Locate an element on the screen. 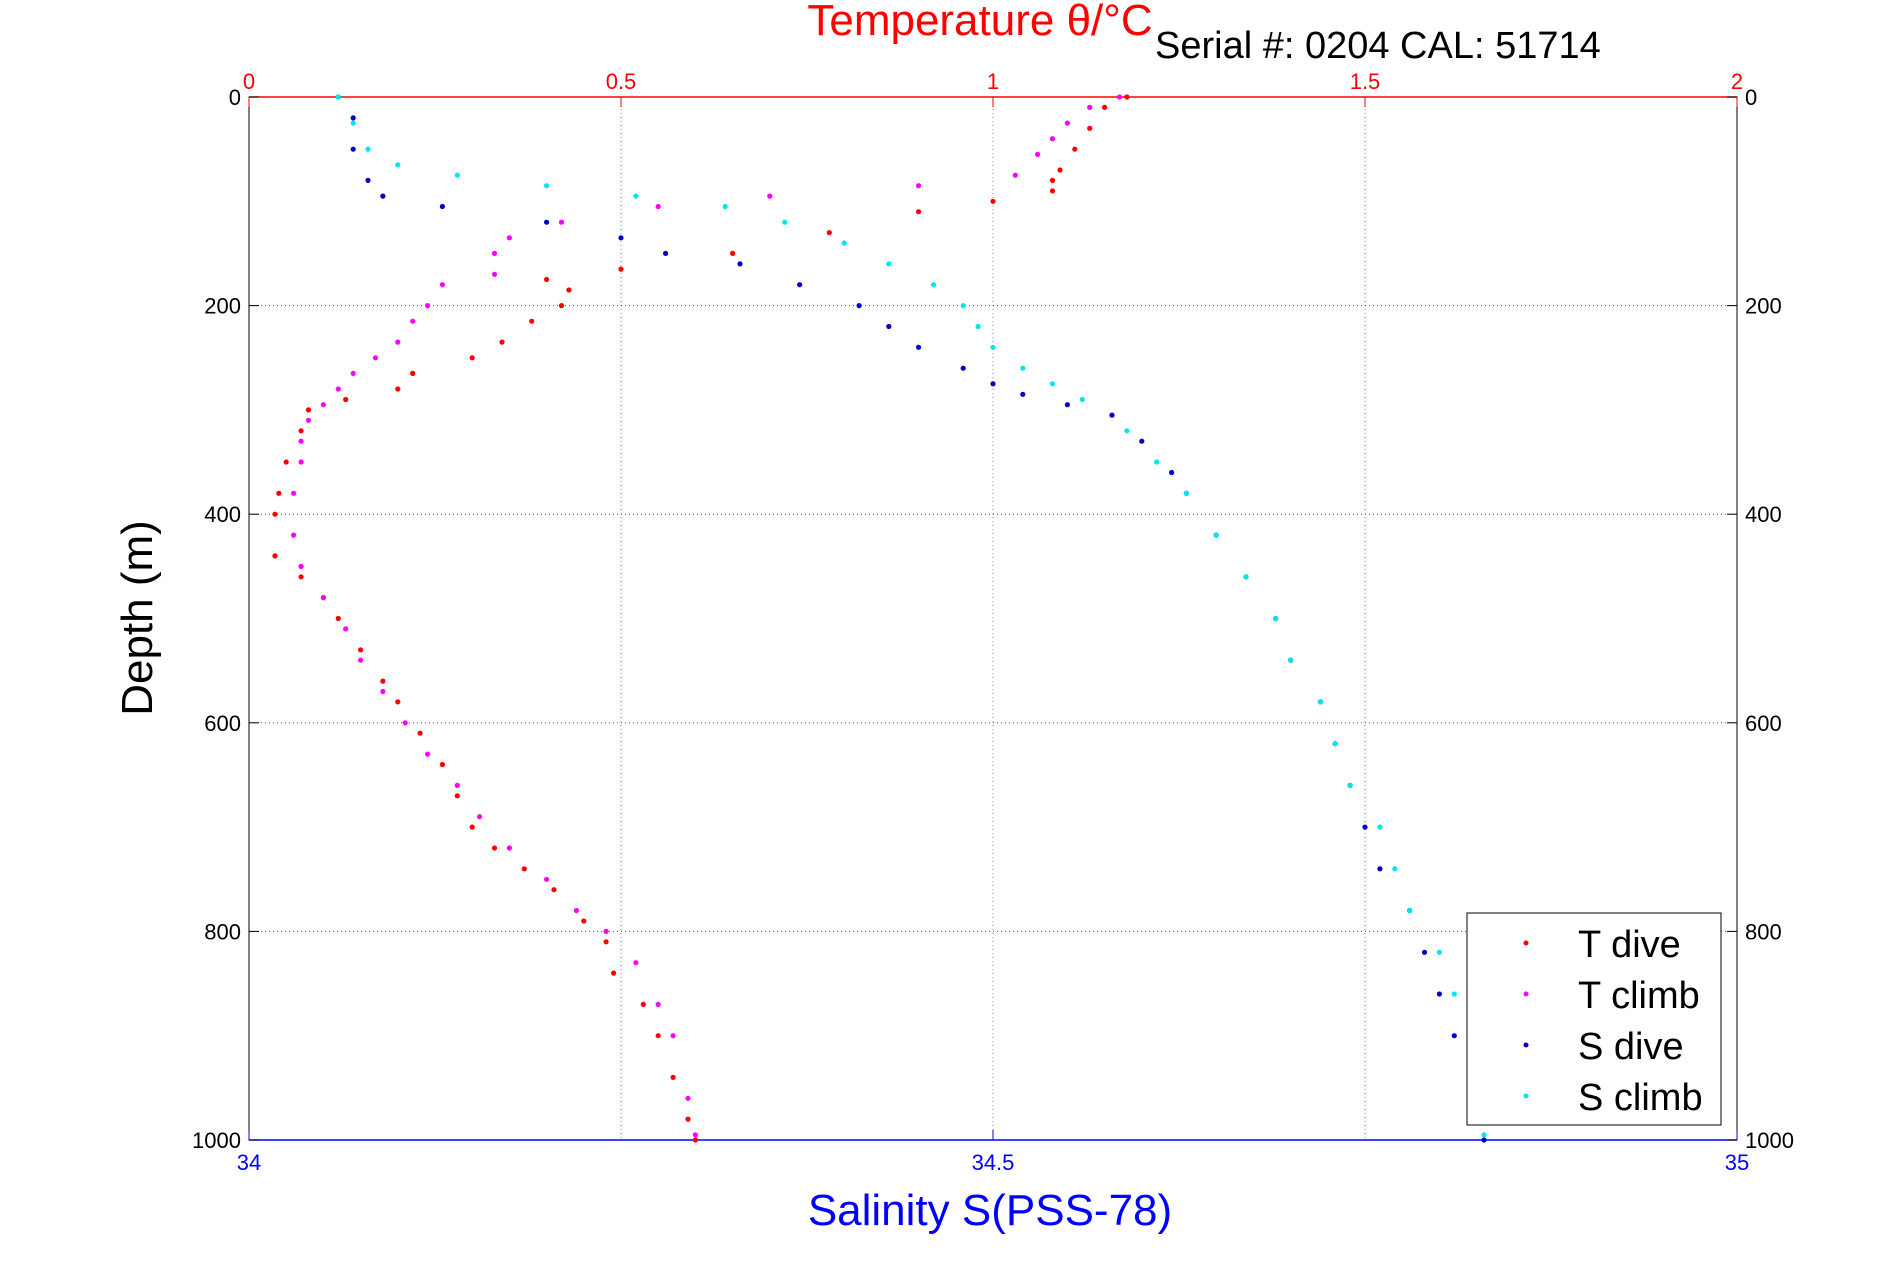 The width and height of the screenshot is (1891, 1262). legend-marker-s_dive is located at coordinates (1526, 1045).